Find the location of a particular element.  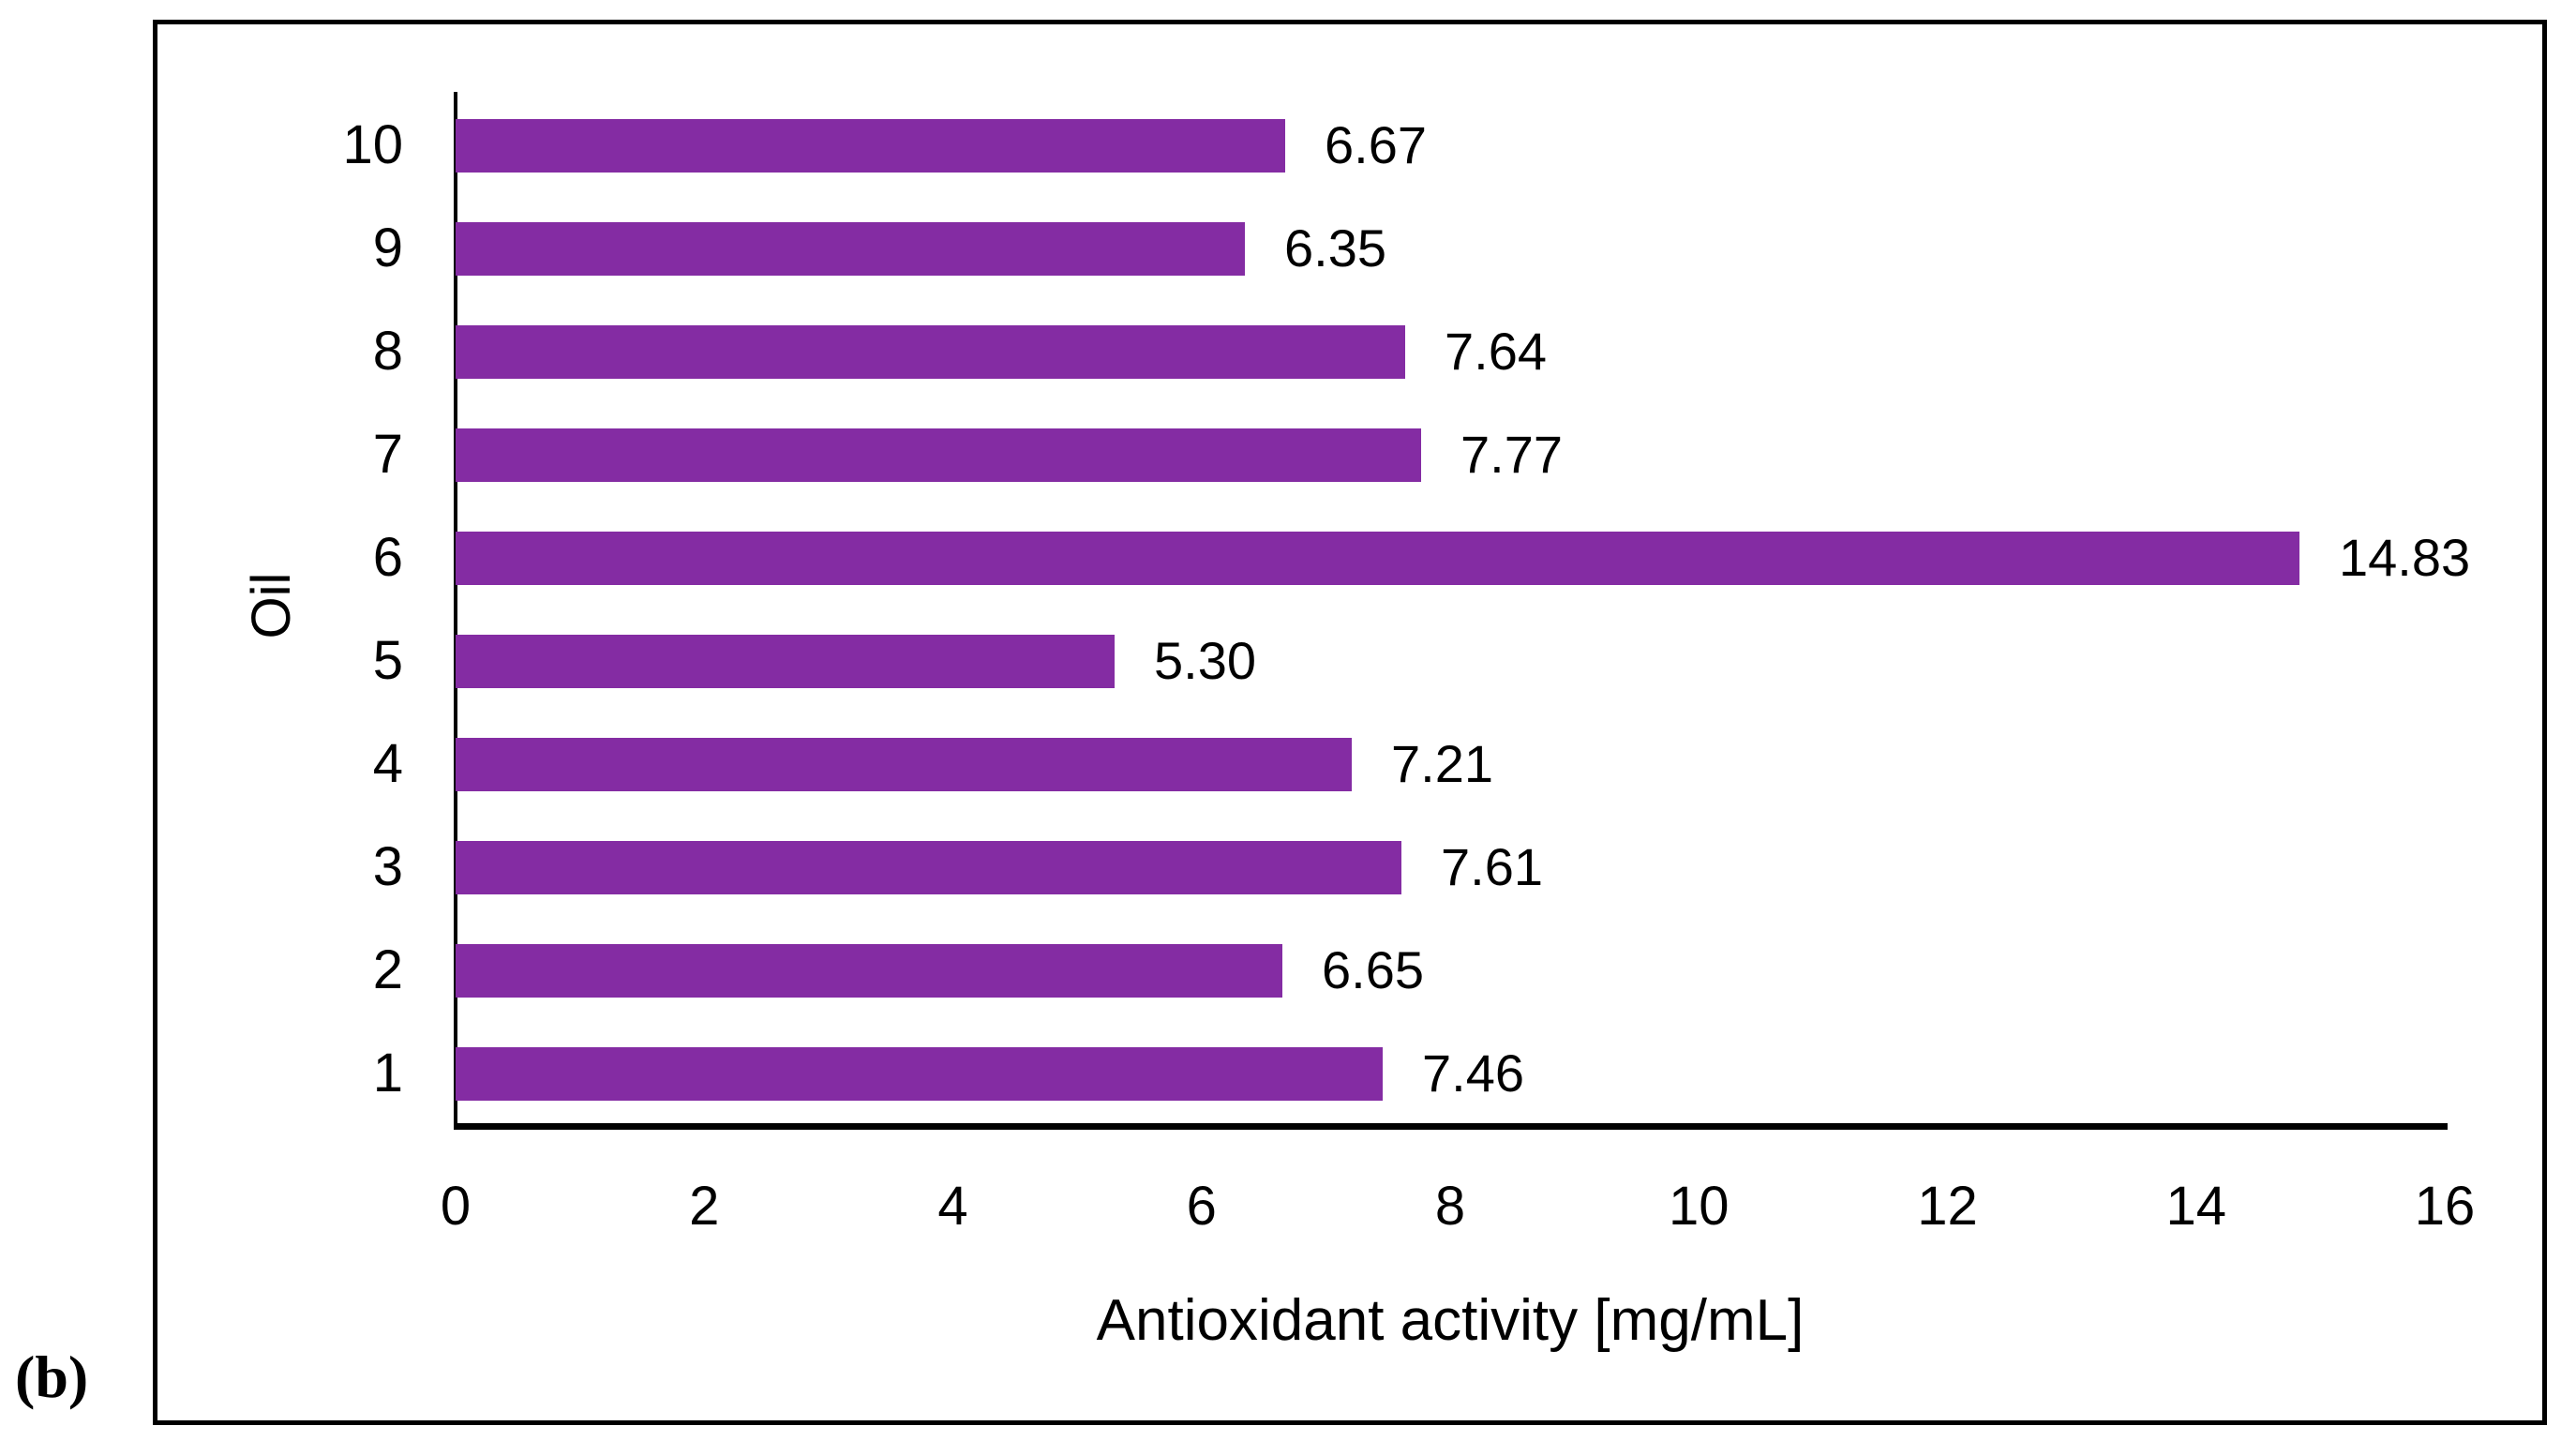

bar-row: 8 7.64 is located at coordinates (1404, 351).